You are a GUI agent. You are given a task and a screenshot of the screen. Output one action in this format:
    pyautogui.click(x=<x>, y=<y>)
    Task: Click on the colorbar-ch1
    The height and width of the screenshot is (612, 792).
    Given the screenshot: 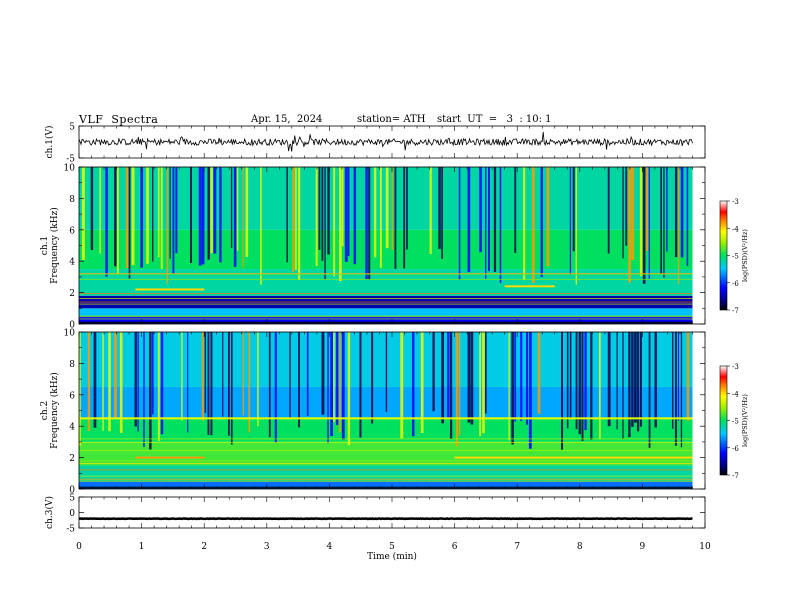 What is the action you would take?
    pyautogui.click(x=723, y=255)
    